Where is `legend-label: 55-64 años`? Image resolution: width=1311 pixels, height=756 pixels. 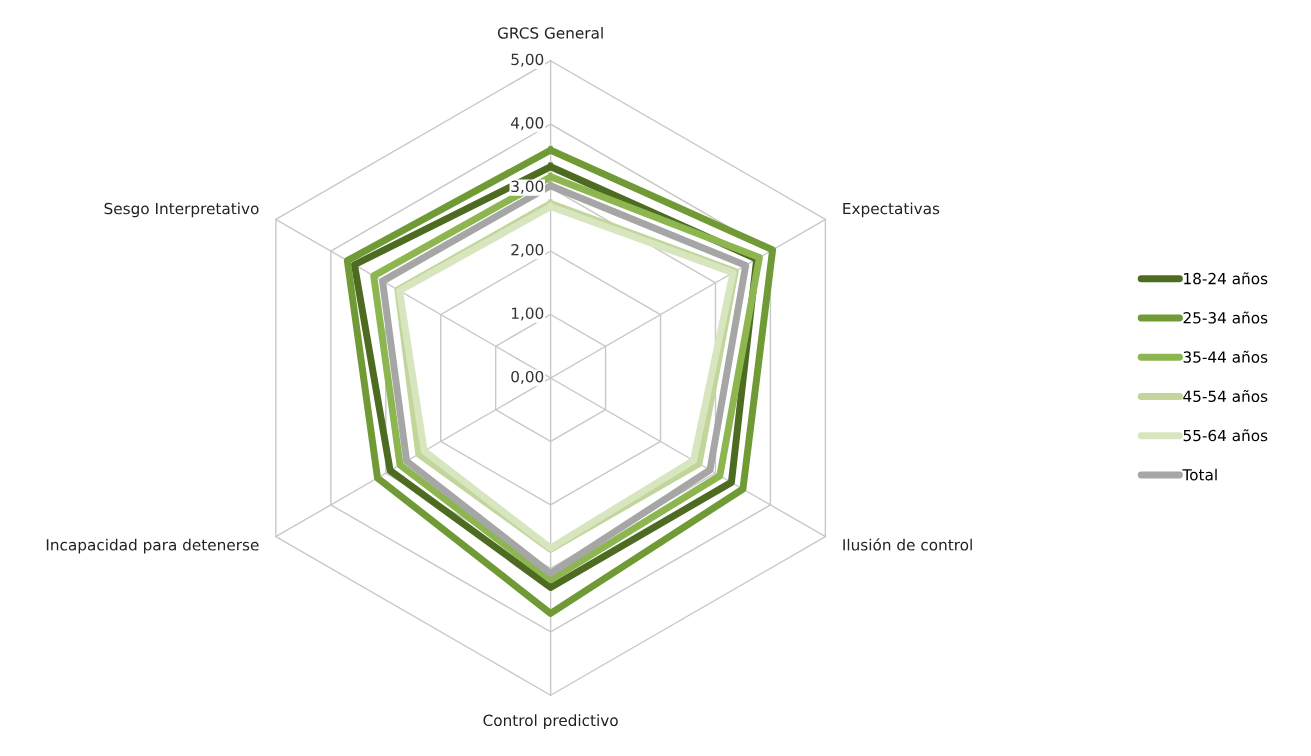 legend-label: 55-64 años is located at coordinates (1225, 435).